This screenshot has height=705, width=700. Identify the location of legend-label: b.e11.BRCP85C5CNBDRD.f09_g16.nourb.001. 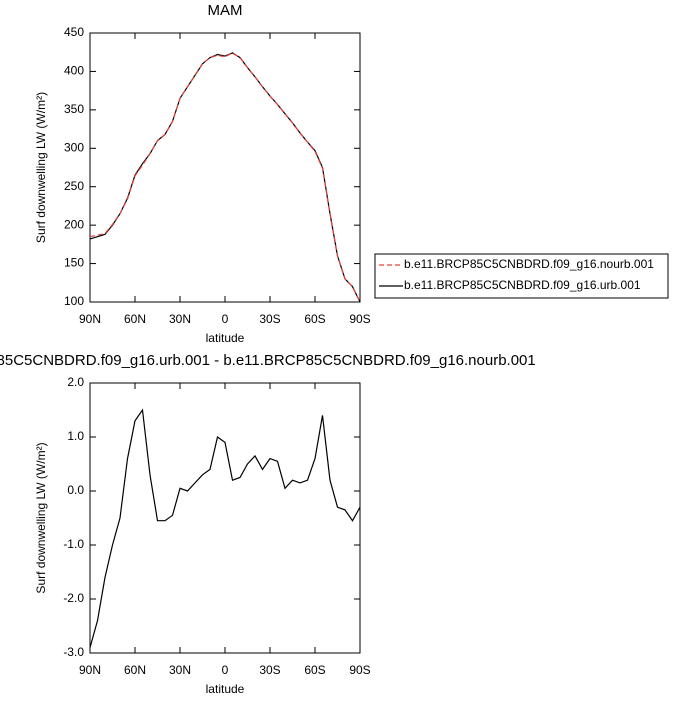
(529, 264).